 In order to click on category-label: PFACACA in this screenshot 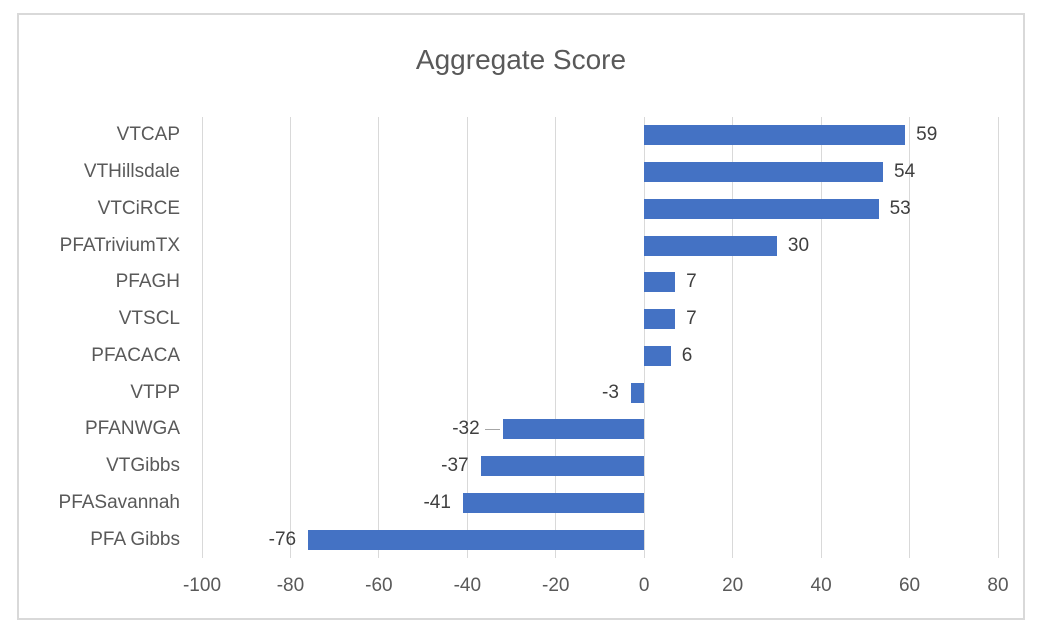, I will do `click(135, 355)`.